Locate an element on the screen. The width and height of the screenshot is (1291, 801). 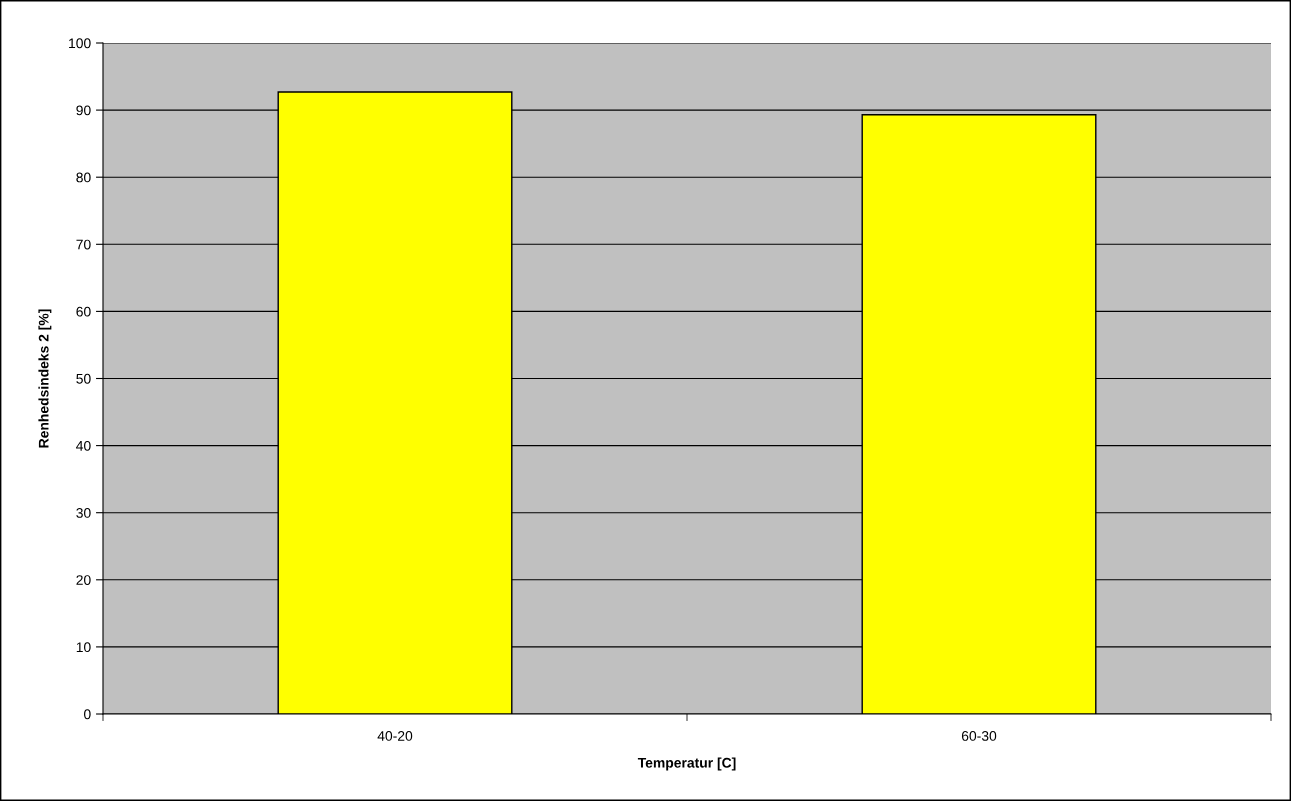
x-tick-label: 60-30 is located at coordinates (979, 736).